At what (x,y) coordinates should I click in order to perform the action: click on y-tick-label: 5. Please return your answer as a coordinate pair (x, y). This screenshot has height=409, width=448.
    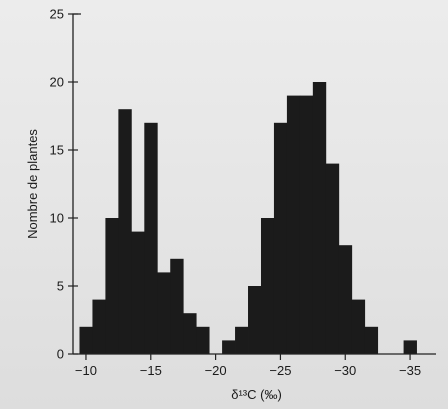
    Looking at the image, I should click on (60, 286).